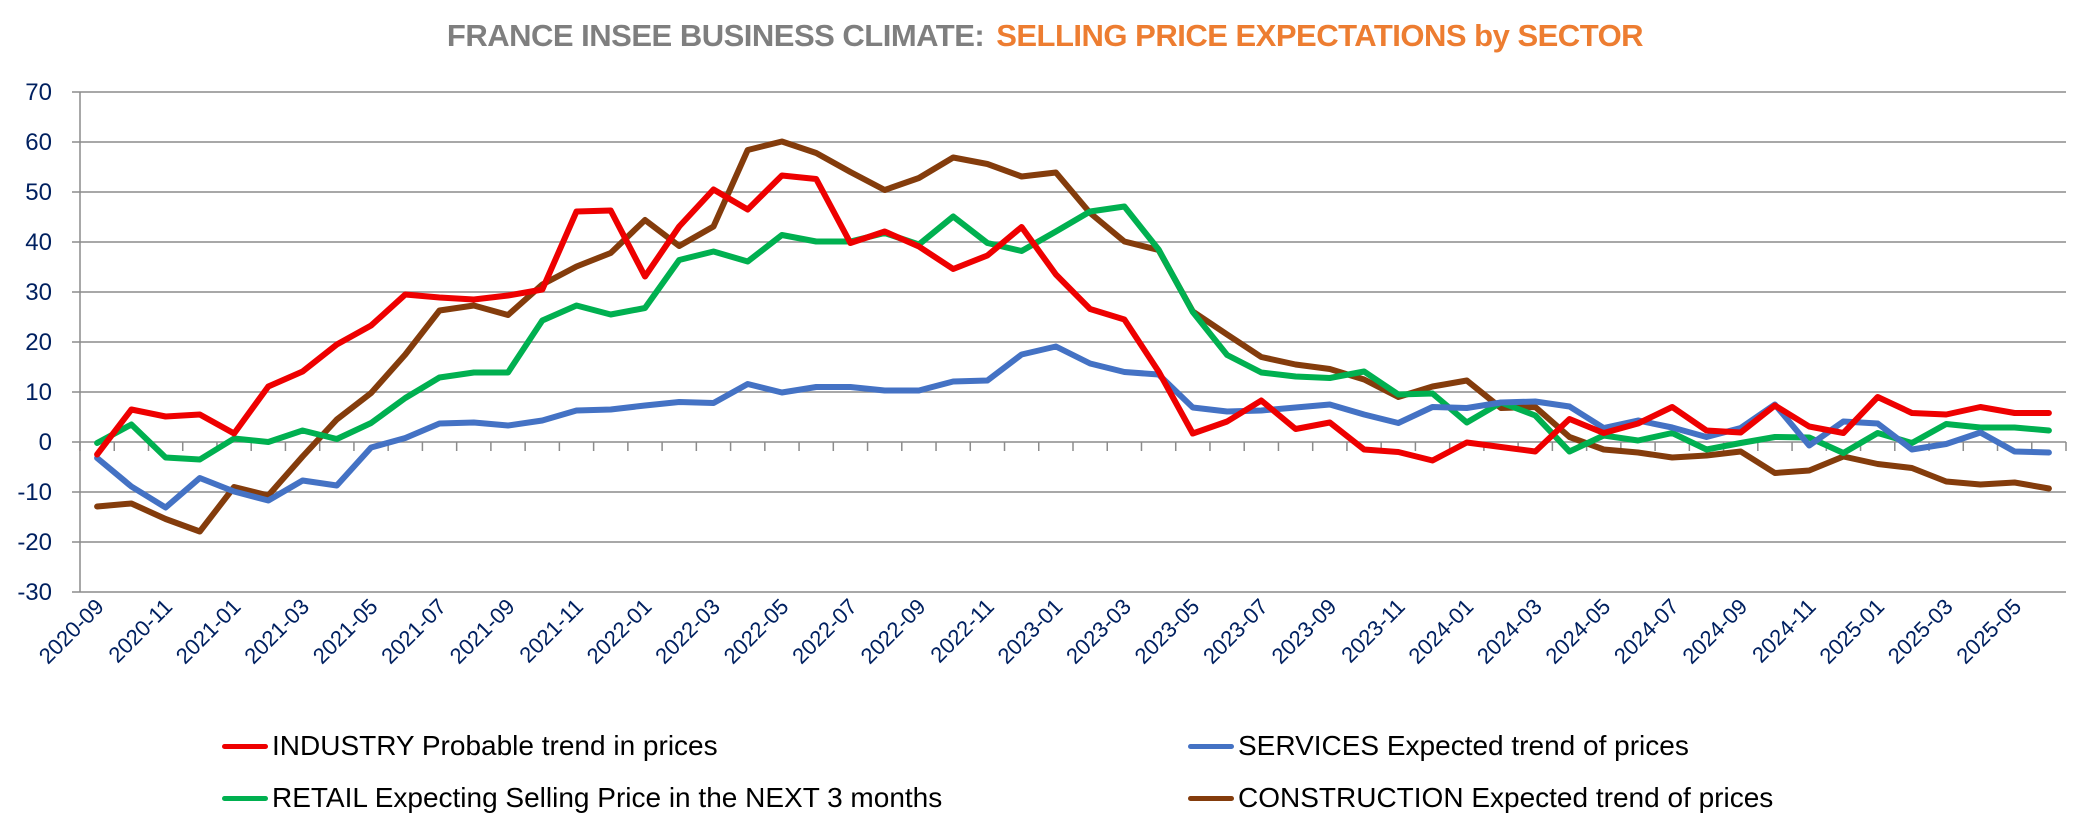 Image resolution: width=2090 pixels, height=834 pixels. I want to click on legend-label-services: SERVICES Expected trend of prices, so click(1463, 745).